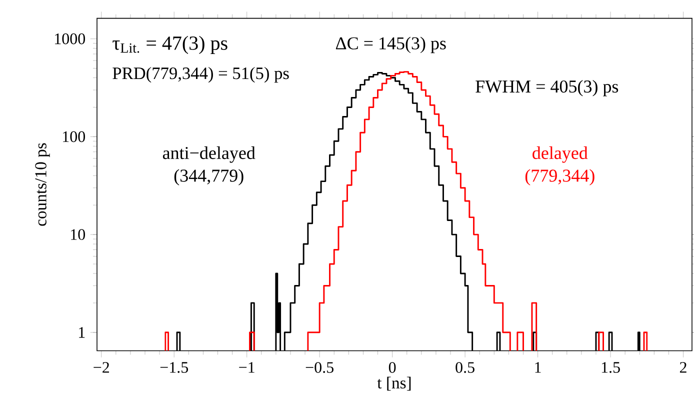 The height and width of the screenshot is (413, 694). I want to click on x-axis-title: t [ns], so click(394, 383).